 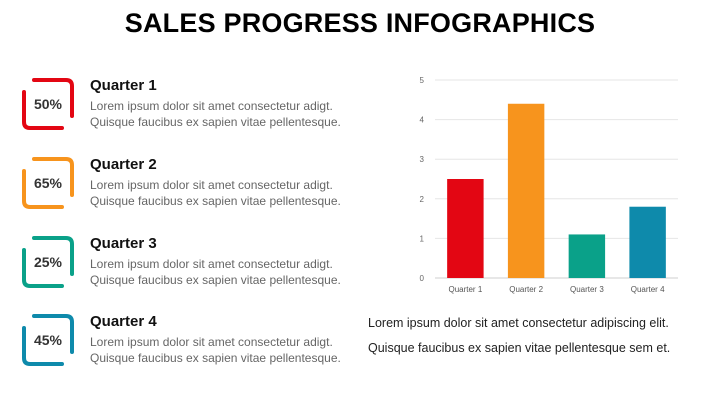 I want to click on percent-badge: 50%, so click(x=48, y=104).